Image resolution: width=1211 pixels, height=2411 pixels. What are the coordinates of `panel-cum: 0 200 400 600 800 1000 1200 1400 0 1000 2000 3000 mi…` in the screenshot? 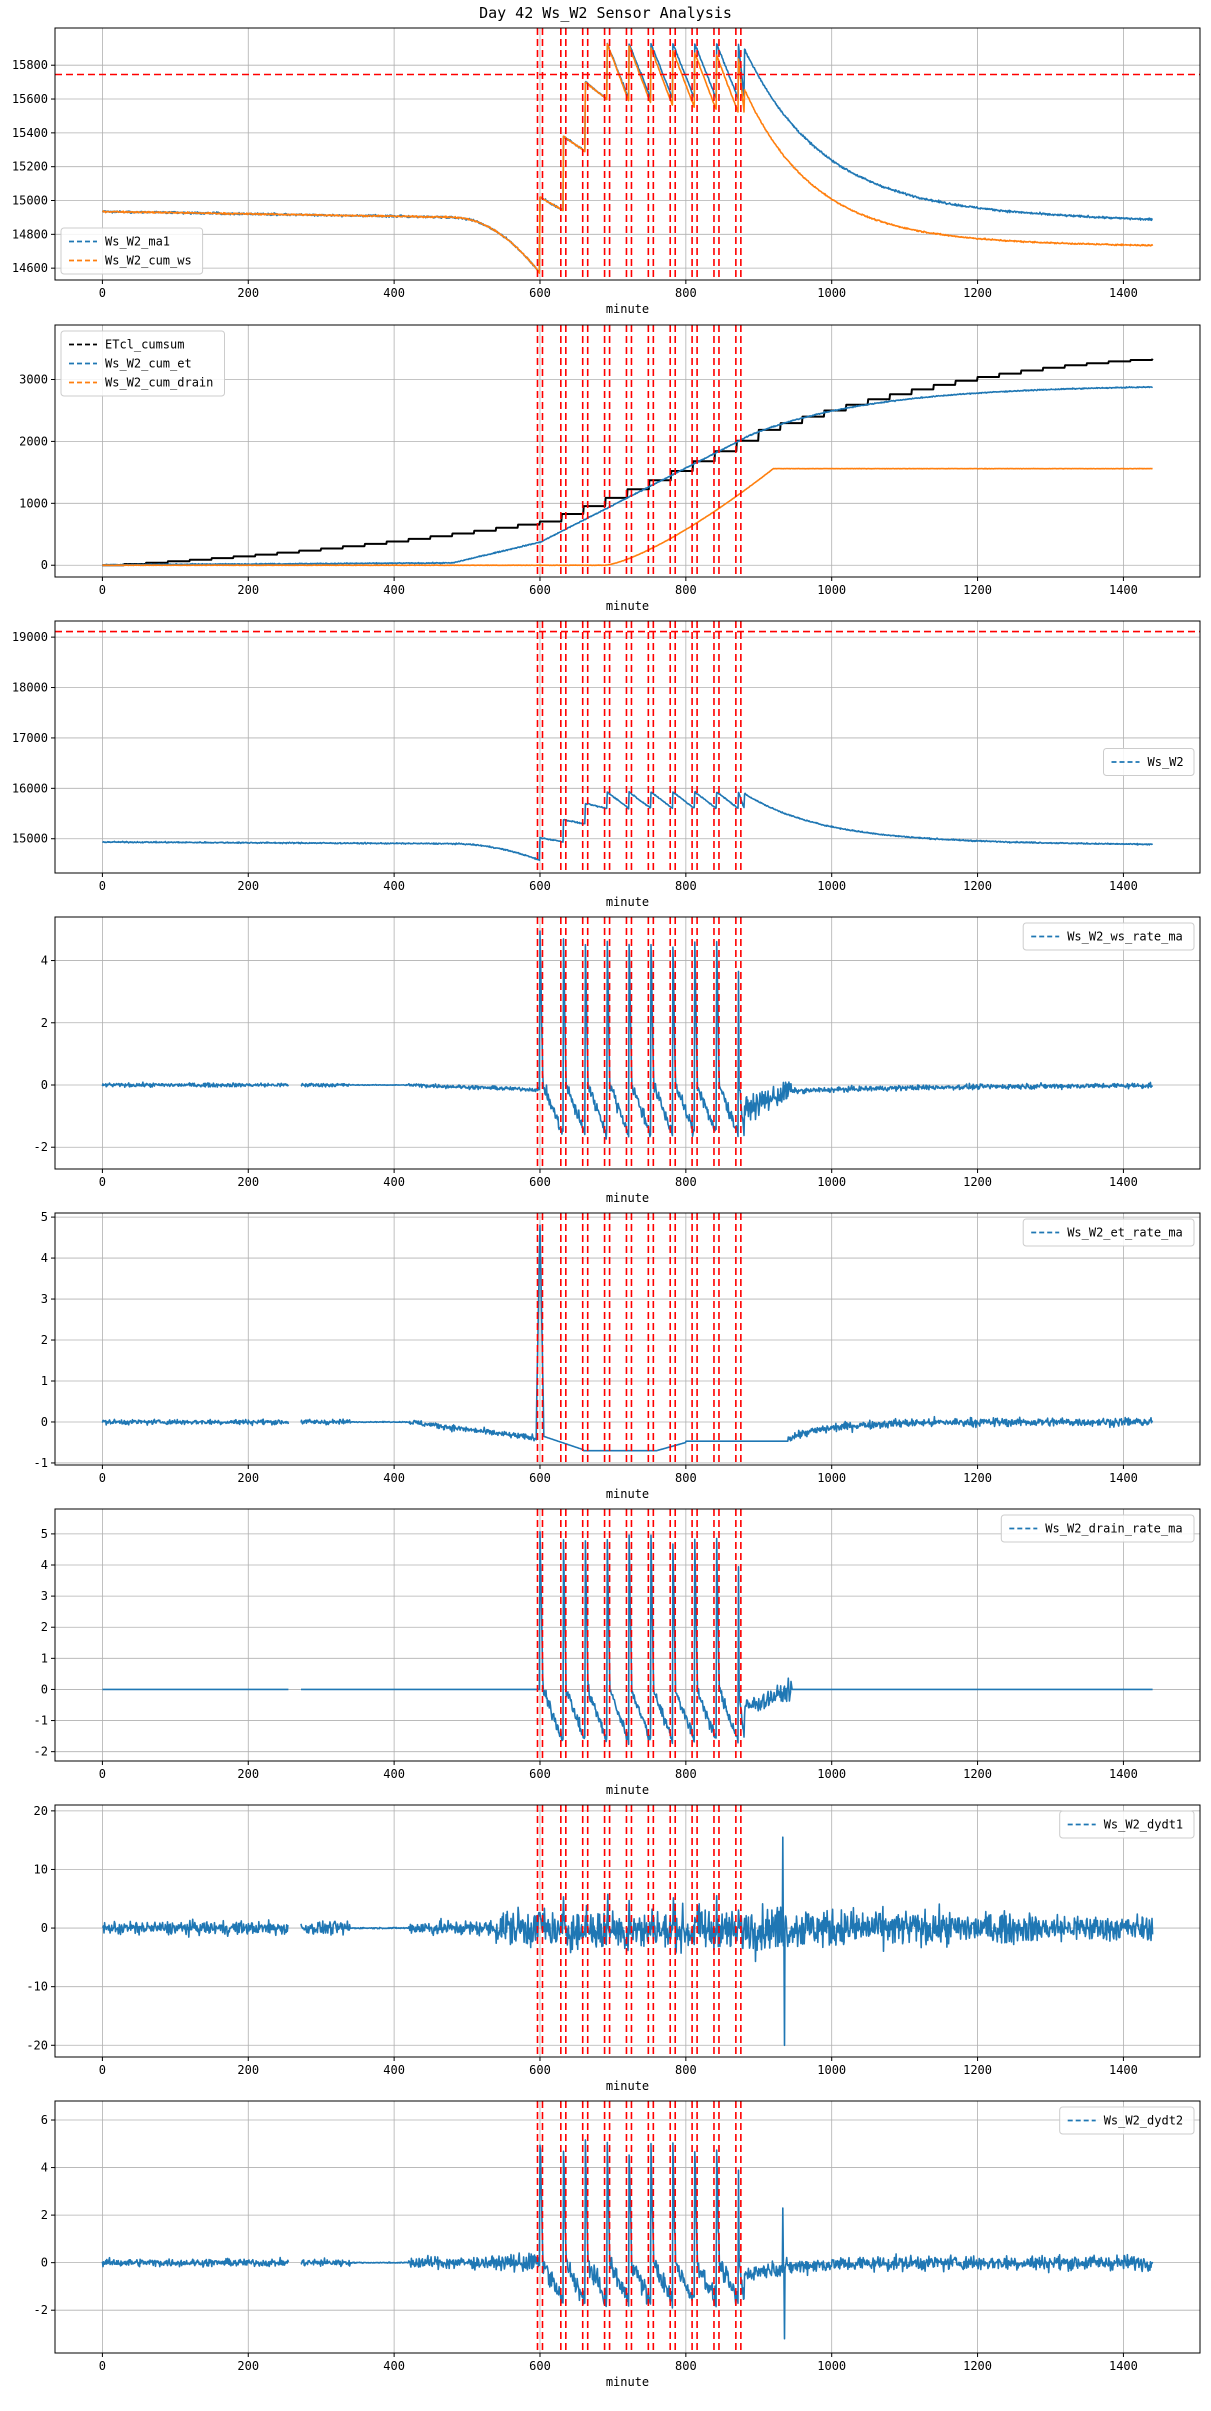 It's located at (610, 468).